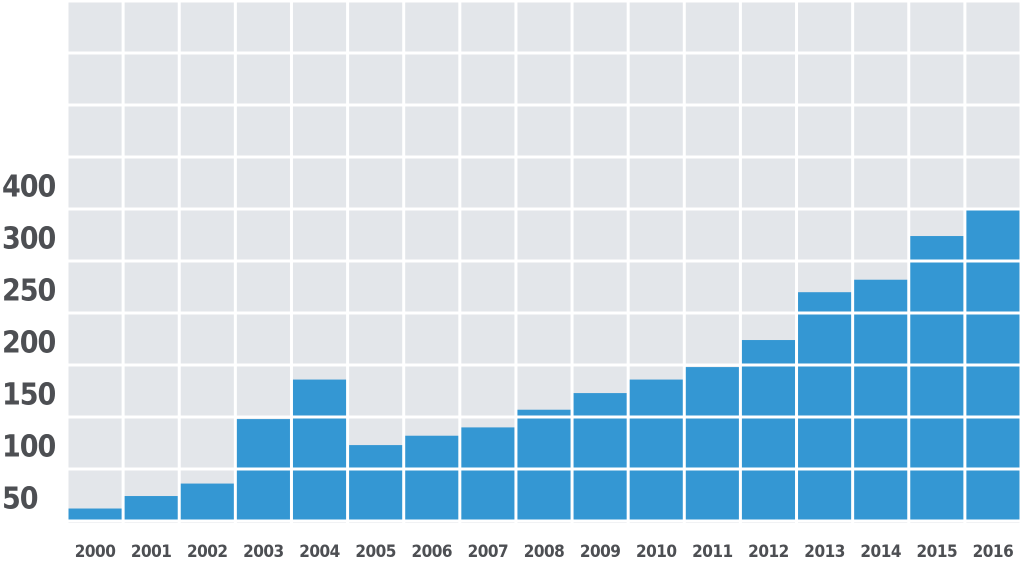  Describe the element at coordinates (319, 552) in the screenshot. I see `x-tick-label: 2004` at that location.